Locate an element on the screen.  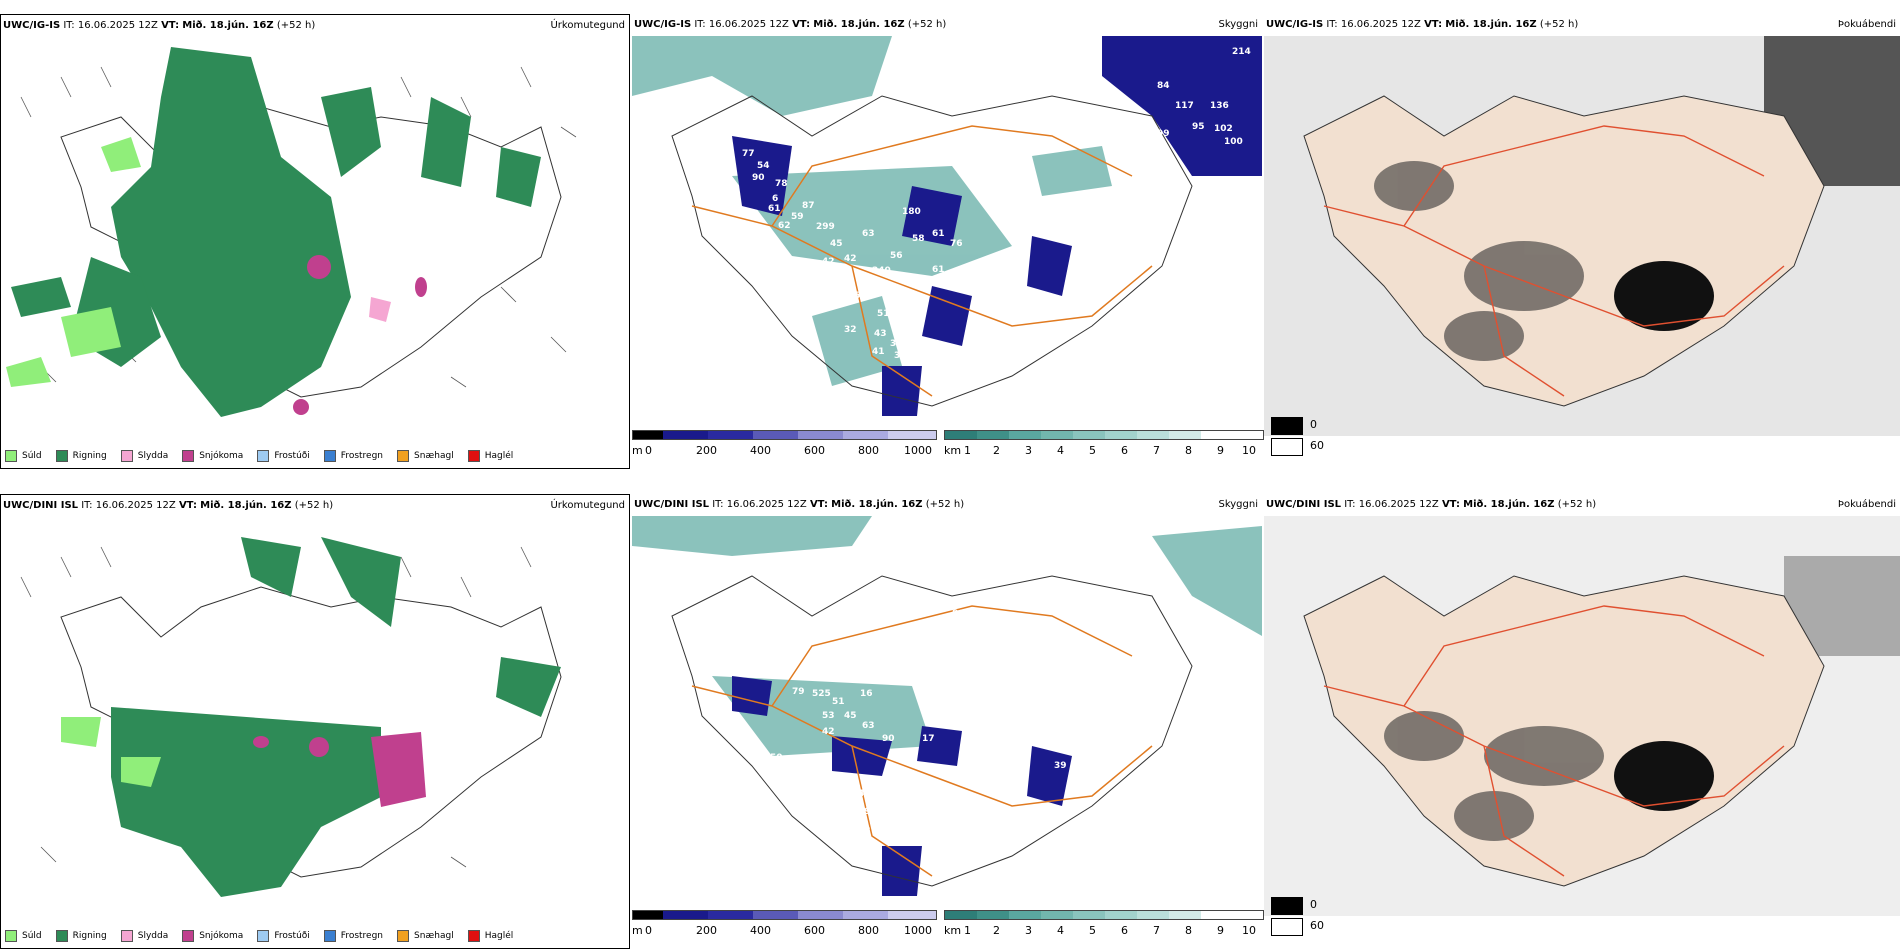
svg-text: 299 is located at coordinates (825, 227).